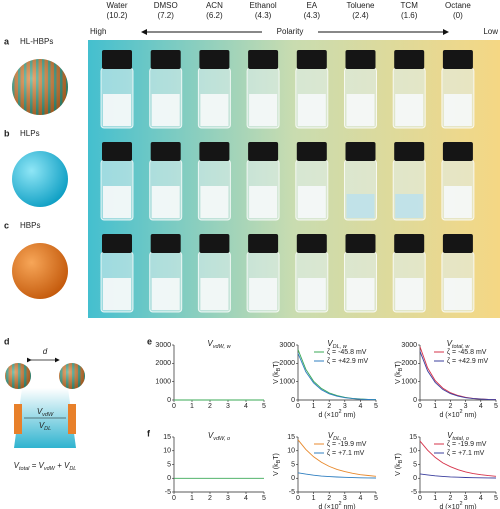 The image size is (500, 509). What do you see at coordinates (50, 469) in the screenshot?
I see `equation-sub: vdW` at bounding box center [50, 469].